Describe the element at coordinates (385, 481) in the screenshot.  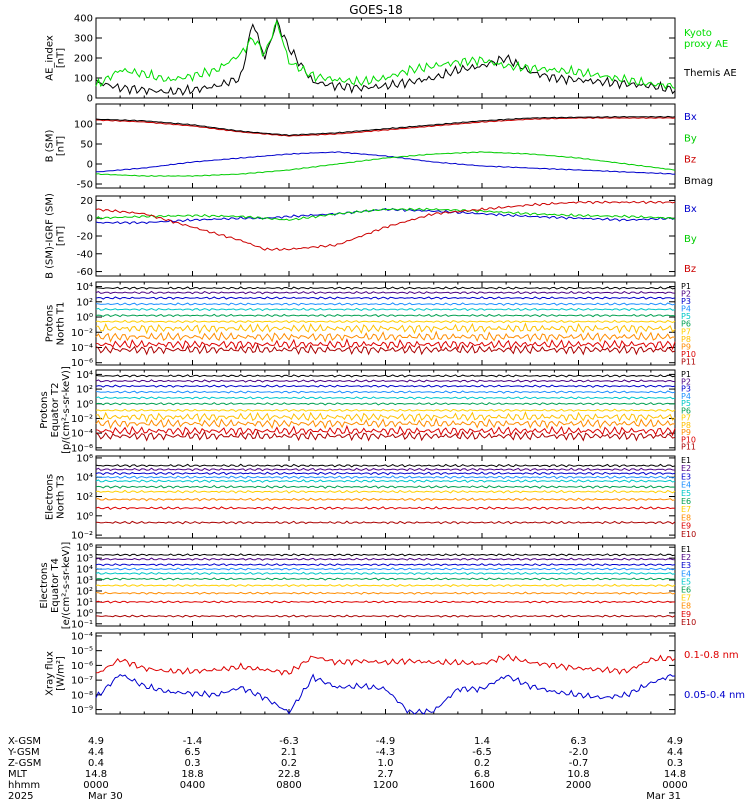
I see `series-line-e5` at that location.